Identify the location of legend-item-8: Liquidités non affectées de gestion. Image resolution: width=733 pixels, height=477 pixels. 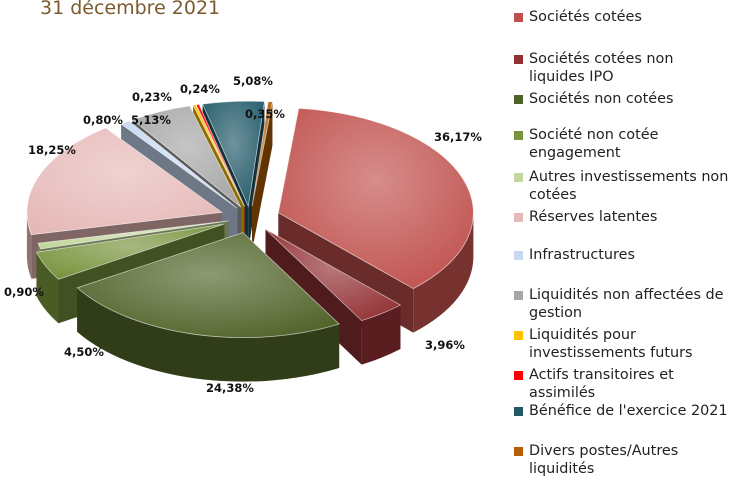
(623, 304).